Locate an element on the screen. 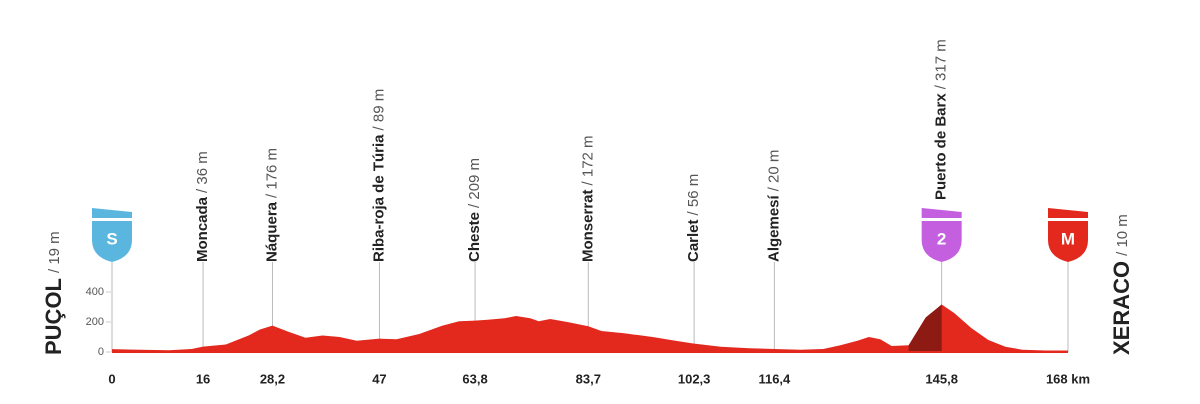 This screenshot has height=404, width=1200. waypoint-name: Cheste is located at coordinates (474, 237).